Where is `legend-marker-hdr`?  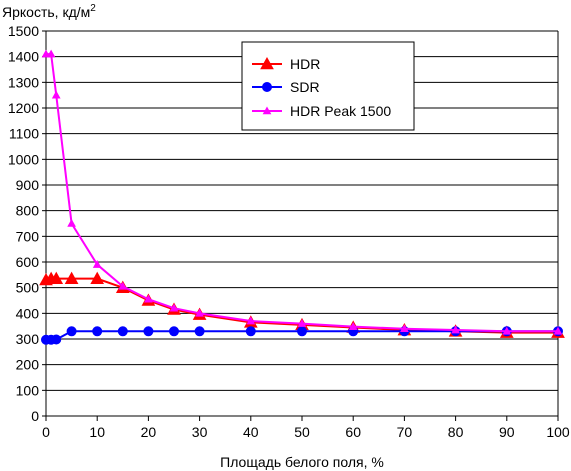 legend-marker-hdr is located at coordinates (267, 63).